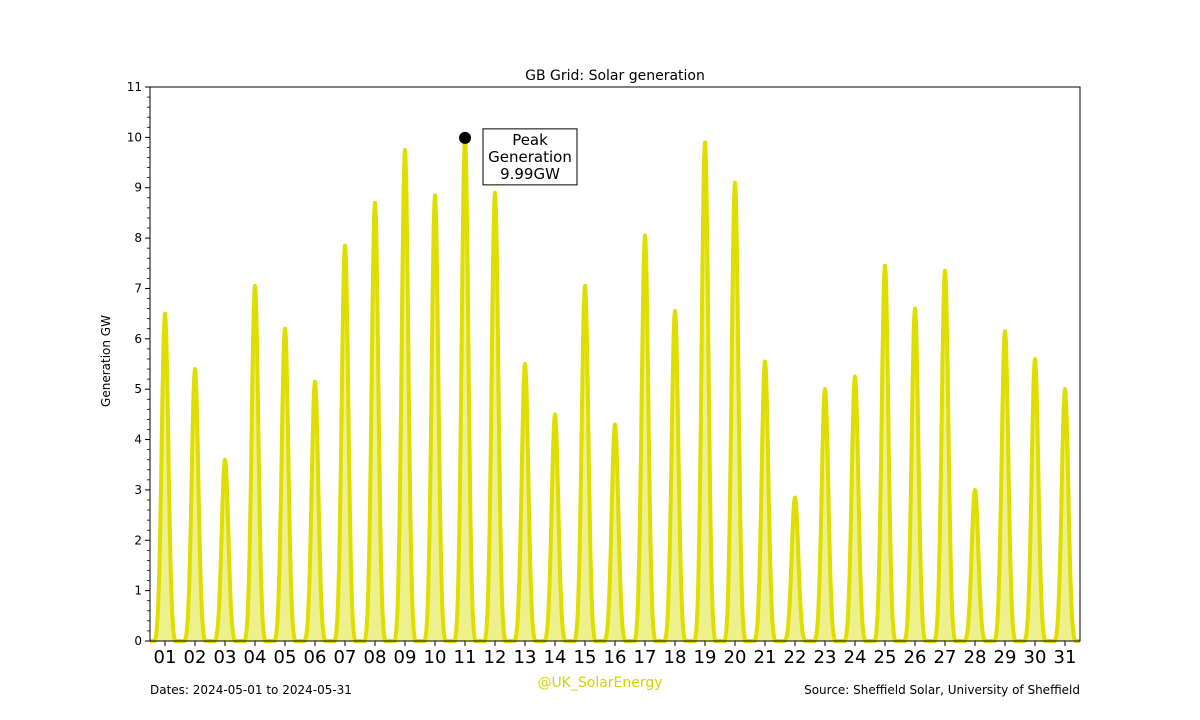  I want to click on y-tick-label: 5, so click(138, 389).